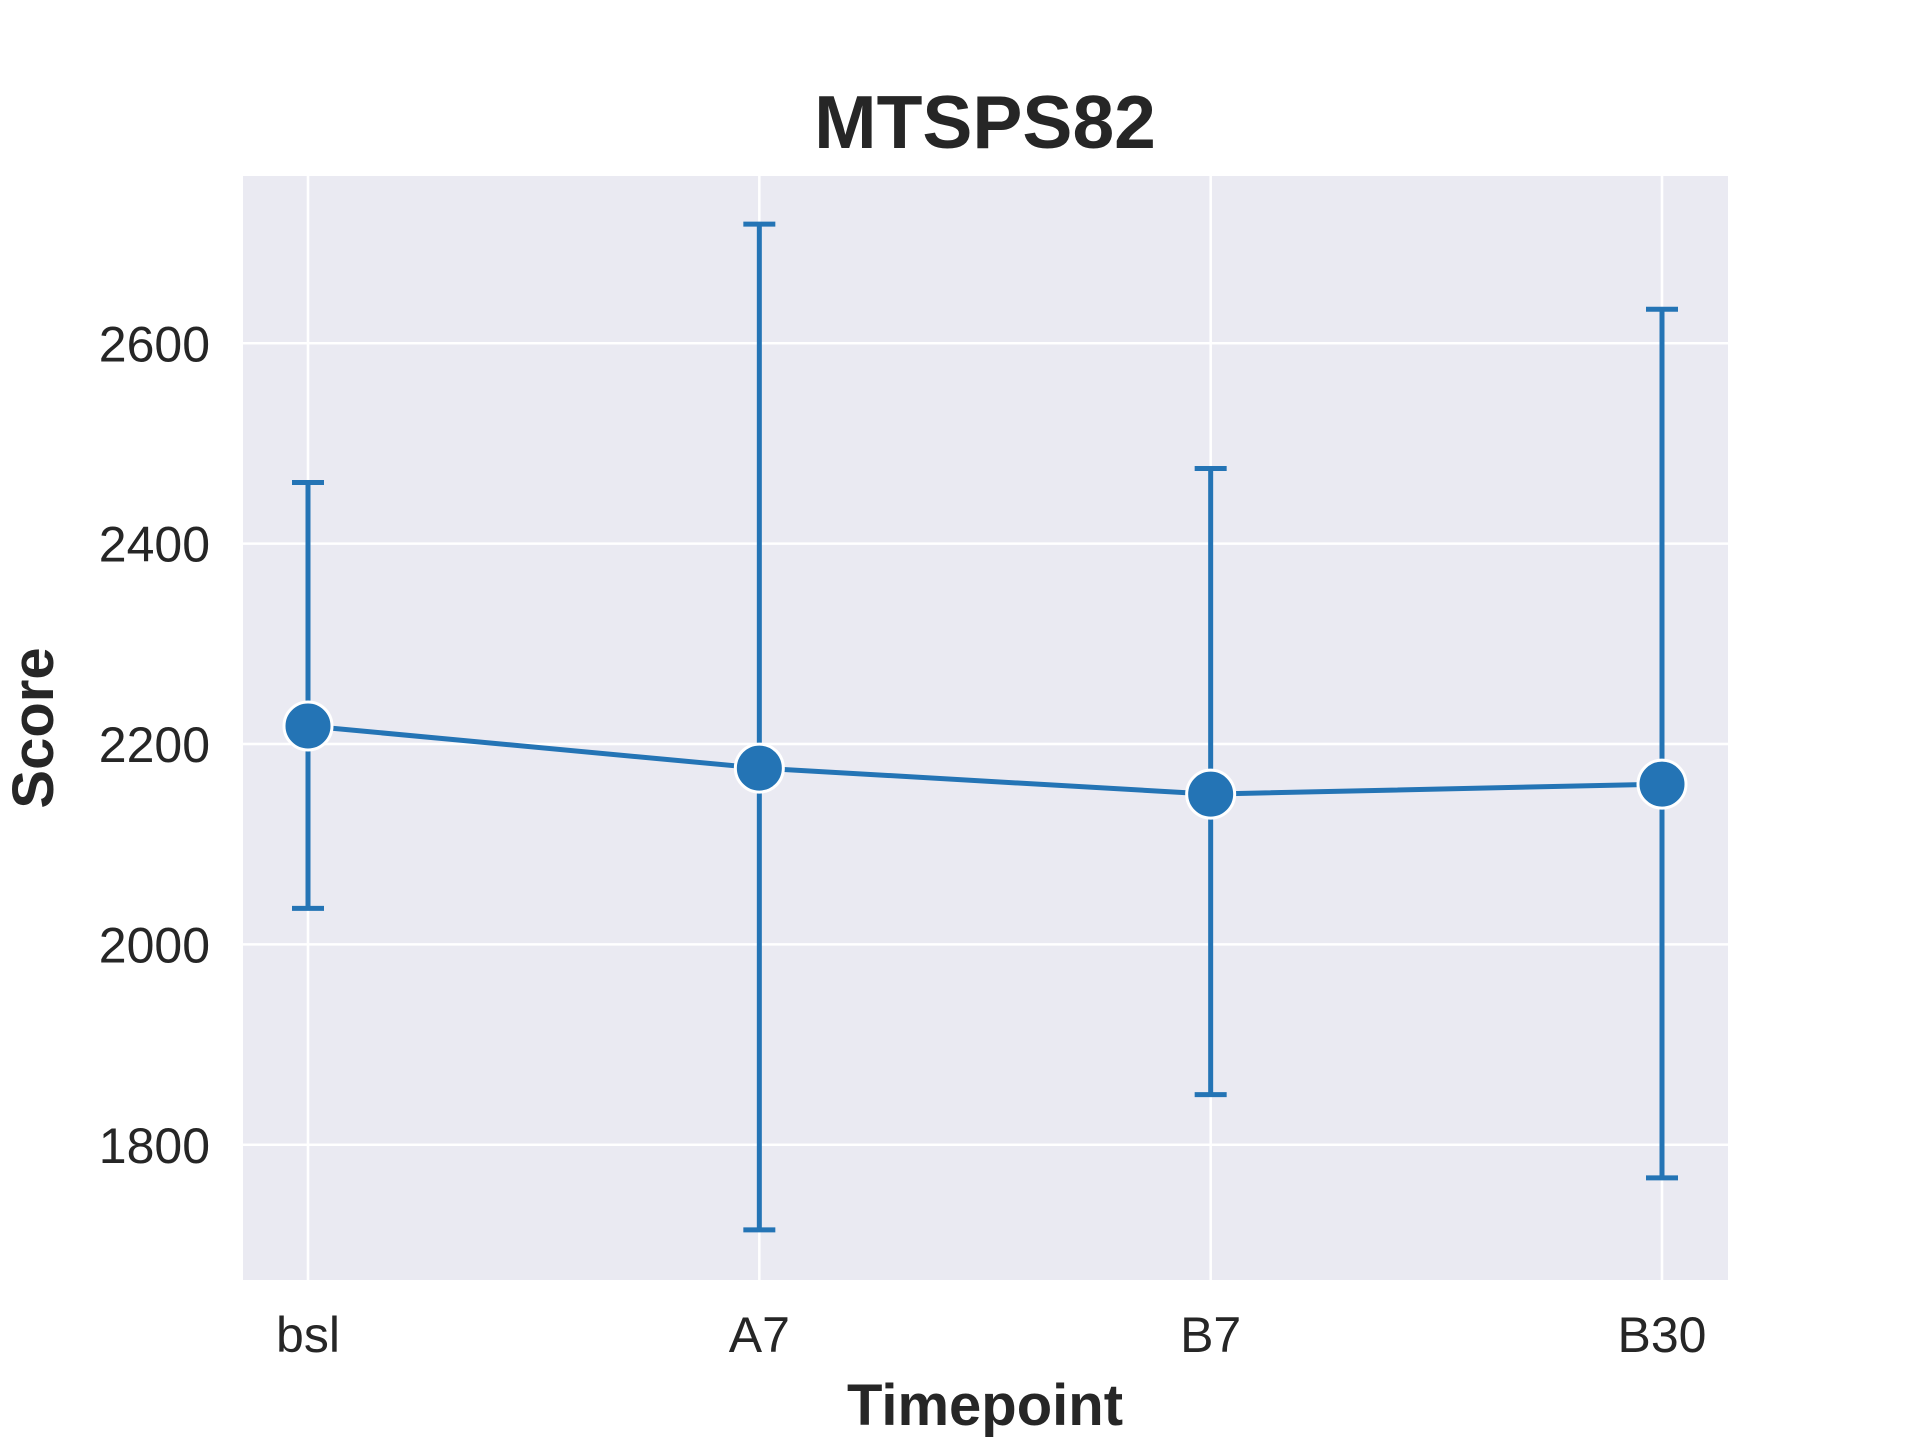 This screenshot has height=1445, width=1920. What do you see at coordinates (308, 1335) in the screenshot?
I see `x-tick-label: bsl` at bounding box center [308, 1335].